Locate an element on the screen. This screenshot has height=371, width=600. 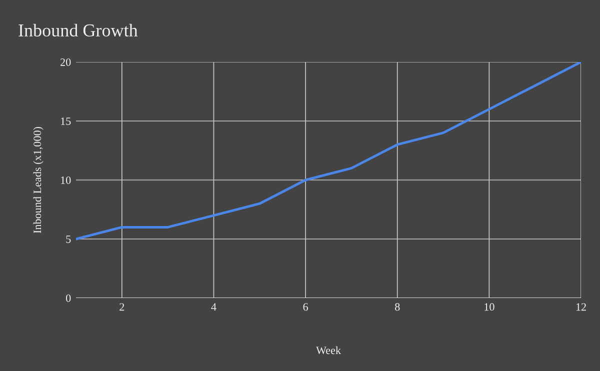
y-axis-title: Inbound Leads (x1,000) is located at coordinates (38, 180).